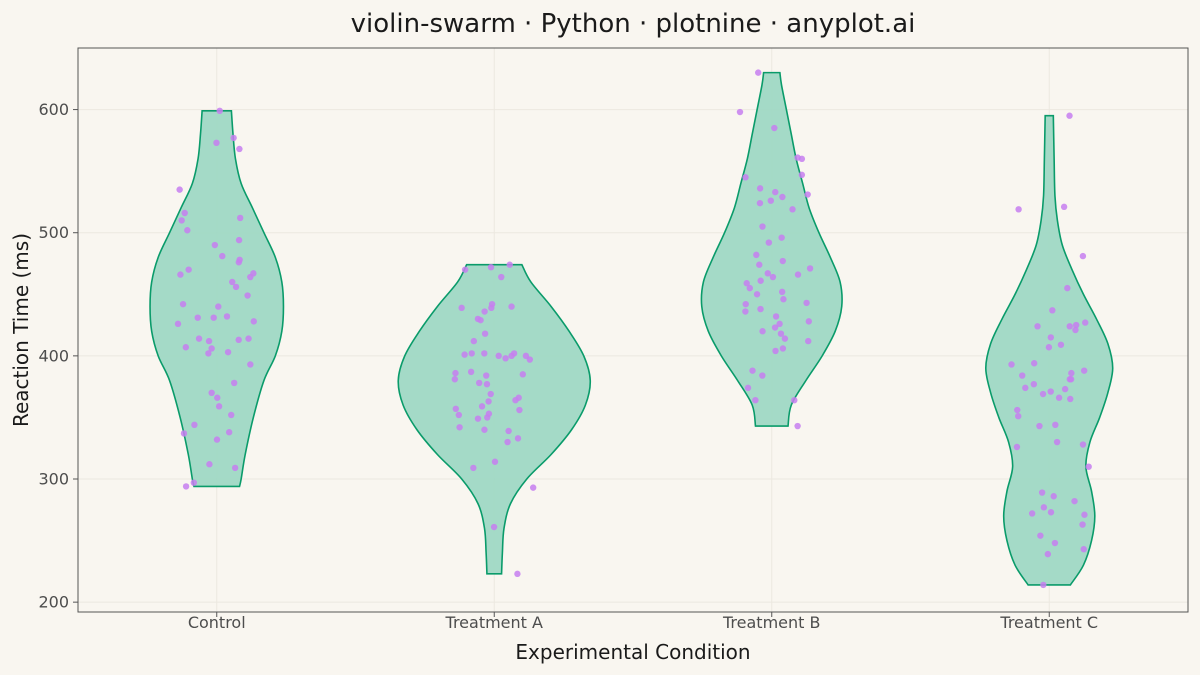  What do you see at coordinates (217, 622) in the screenshot?
I see `x-tick-label: Control` at bounding box center [217, 622].